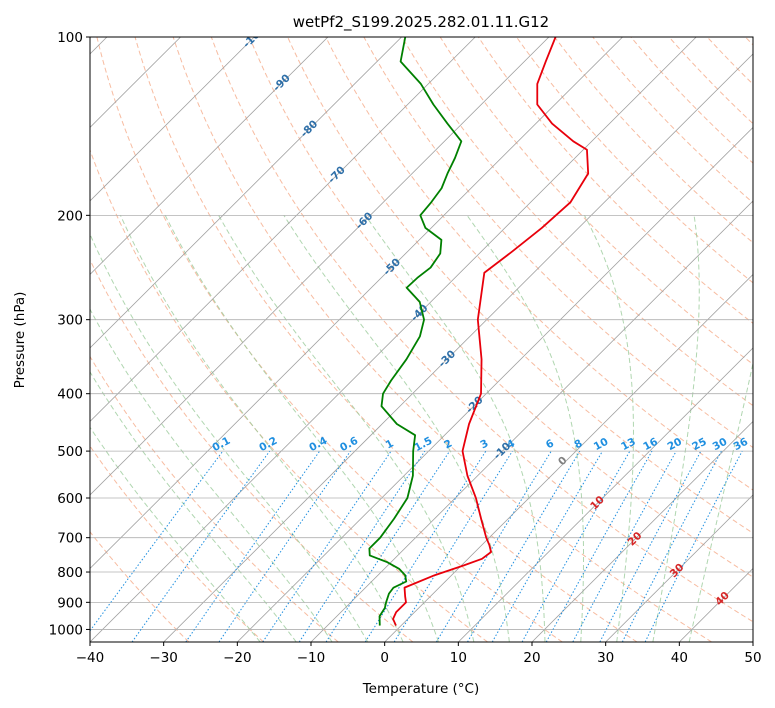  What do you see at coordinates (70, 499) in the screenshot?
I see `y-tick-label: 600` at bounding box center [70, 499].